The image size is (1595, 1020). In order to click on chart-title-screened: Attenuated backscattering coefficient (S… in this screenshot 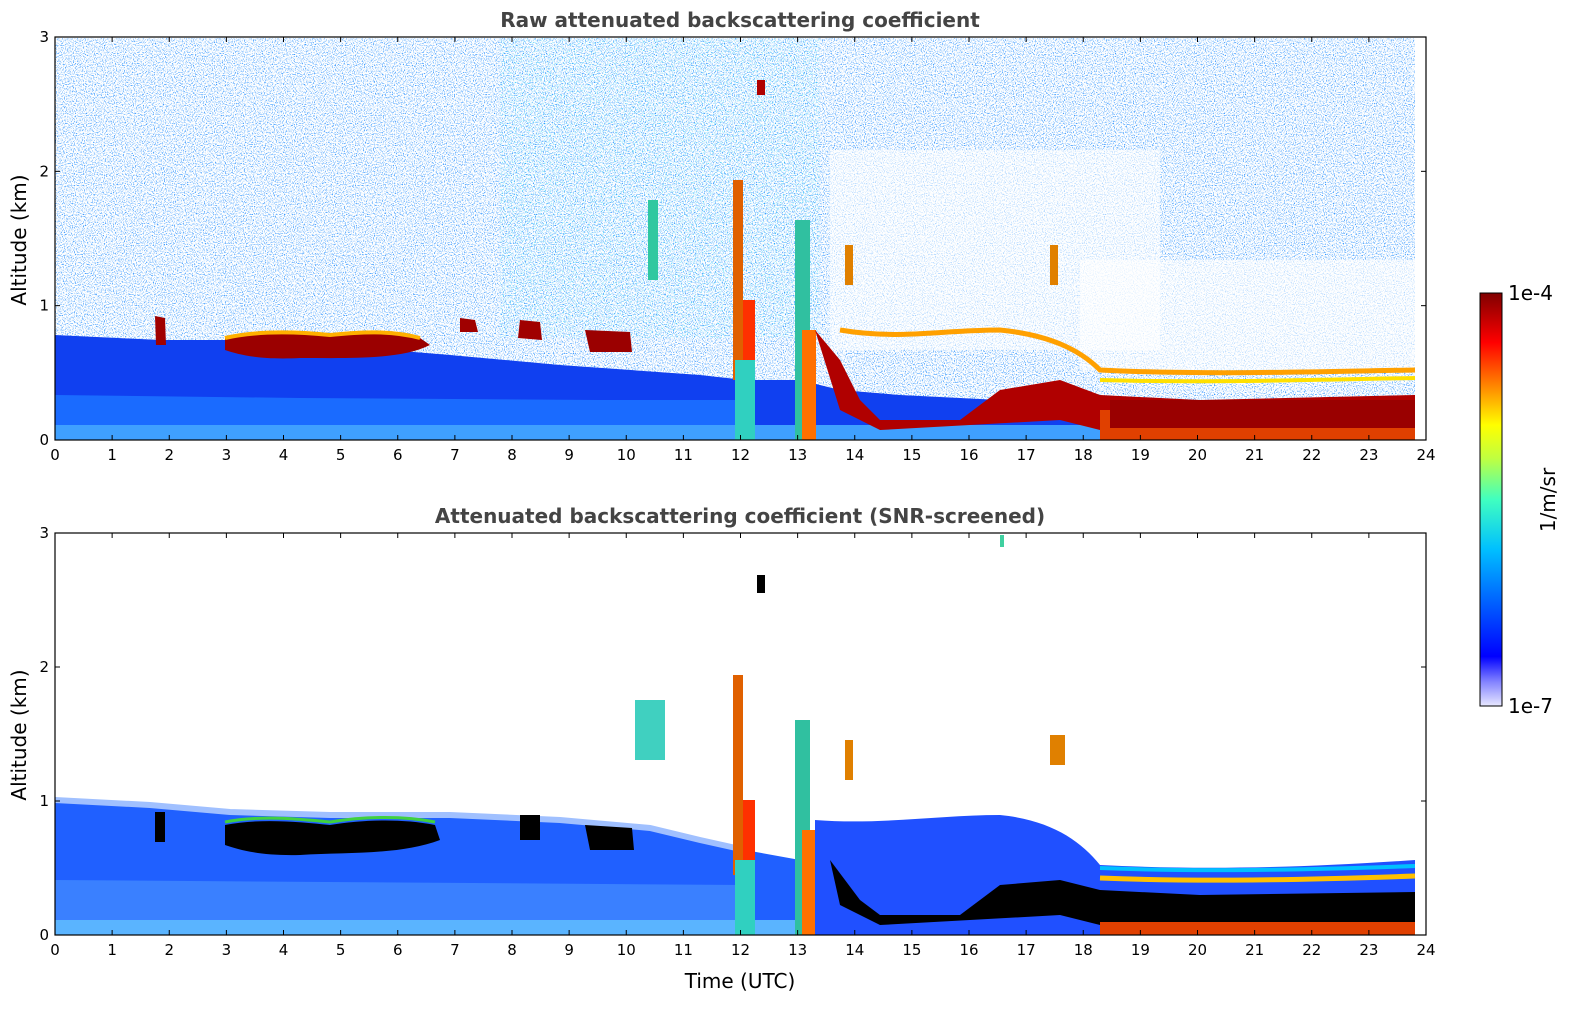, I will do `click(740, 516)`.